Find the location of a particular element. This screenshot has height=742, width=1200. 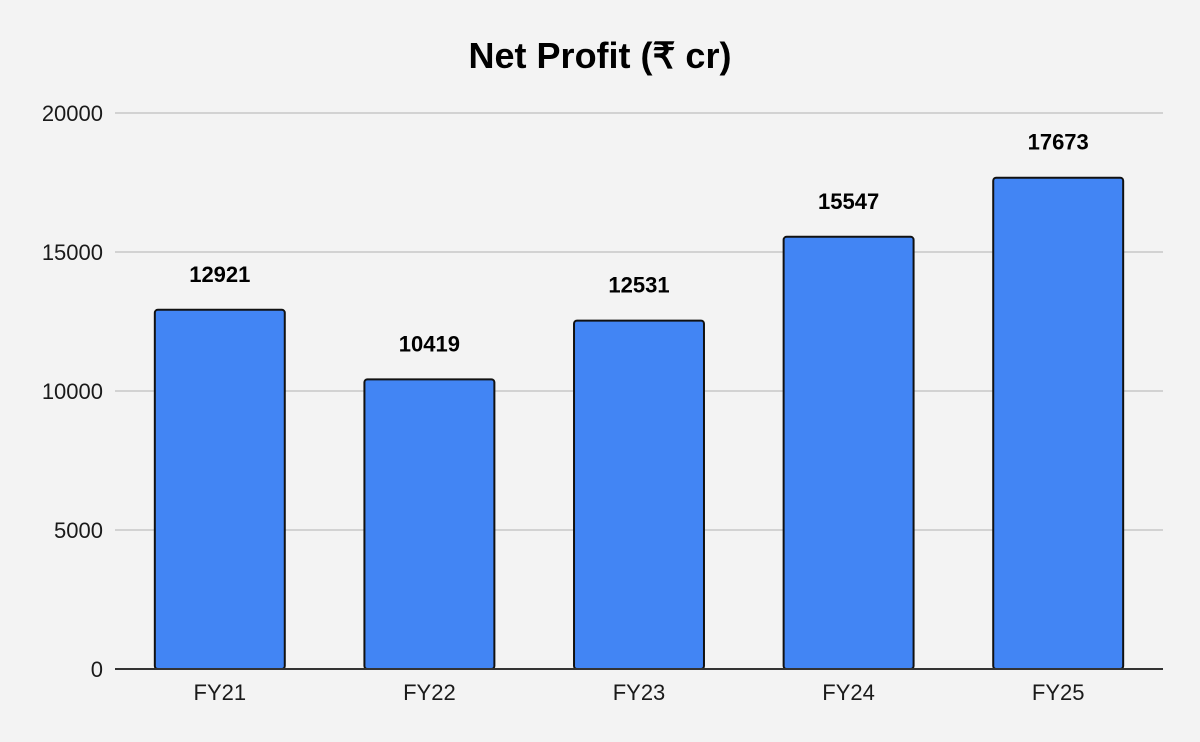

chart-title: Net Profit (₹ cr) is located at coordinates (600, 55).